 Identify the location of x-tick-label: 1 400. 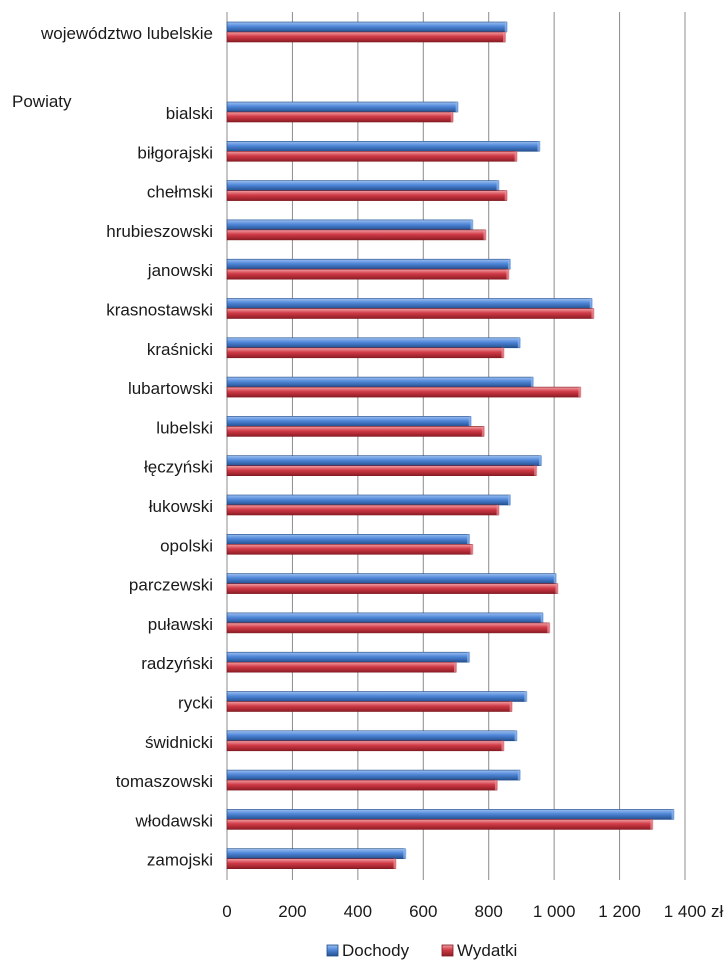
(685, 911).